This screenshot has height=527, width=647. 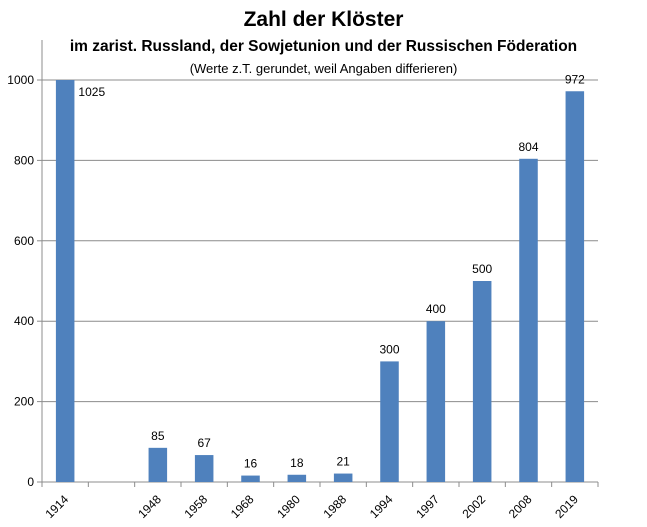 I want to click on bar-1958, so click(x=204, y=468).